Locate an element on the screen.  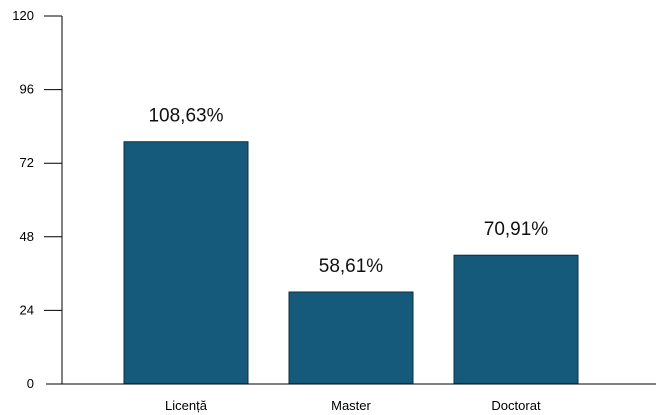
x-axis: Licență Master Doctorat is located at coordinates (351, 398).